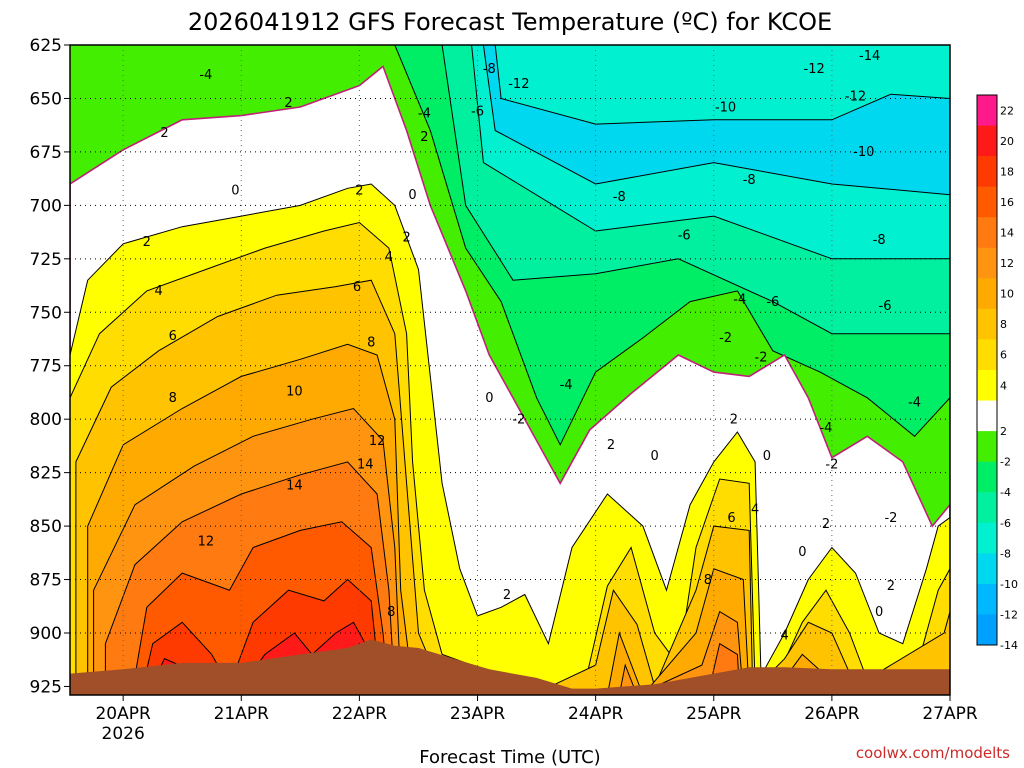 This screenshot has height=768, width=1024. What do you see at coordinates (1003, 431) in the screenshot?
I see `colorbar-label: 2` at bounding box center [1003, 431].